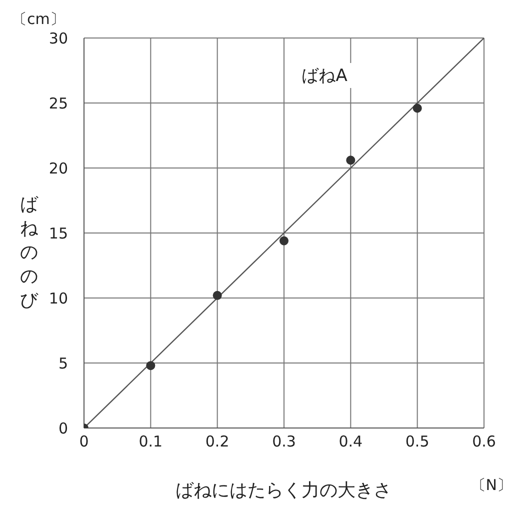  Describe the element at coordinates (63, 428) in the screenshot. I see `y-tick-label: 0` at that location.